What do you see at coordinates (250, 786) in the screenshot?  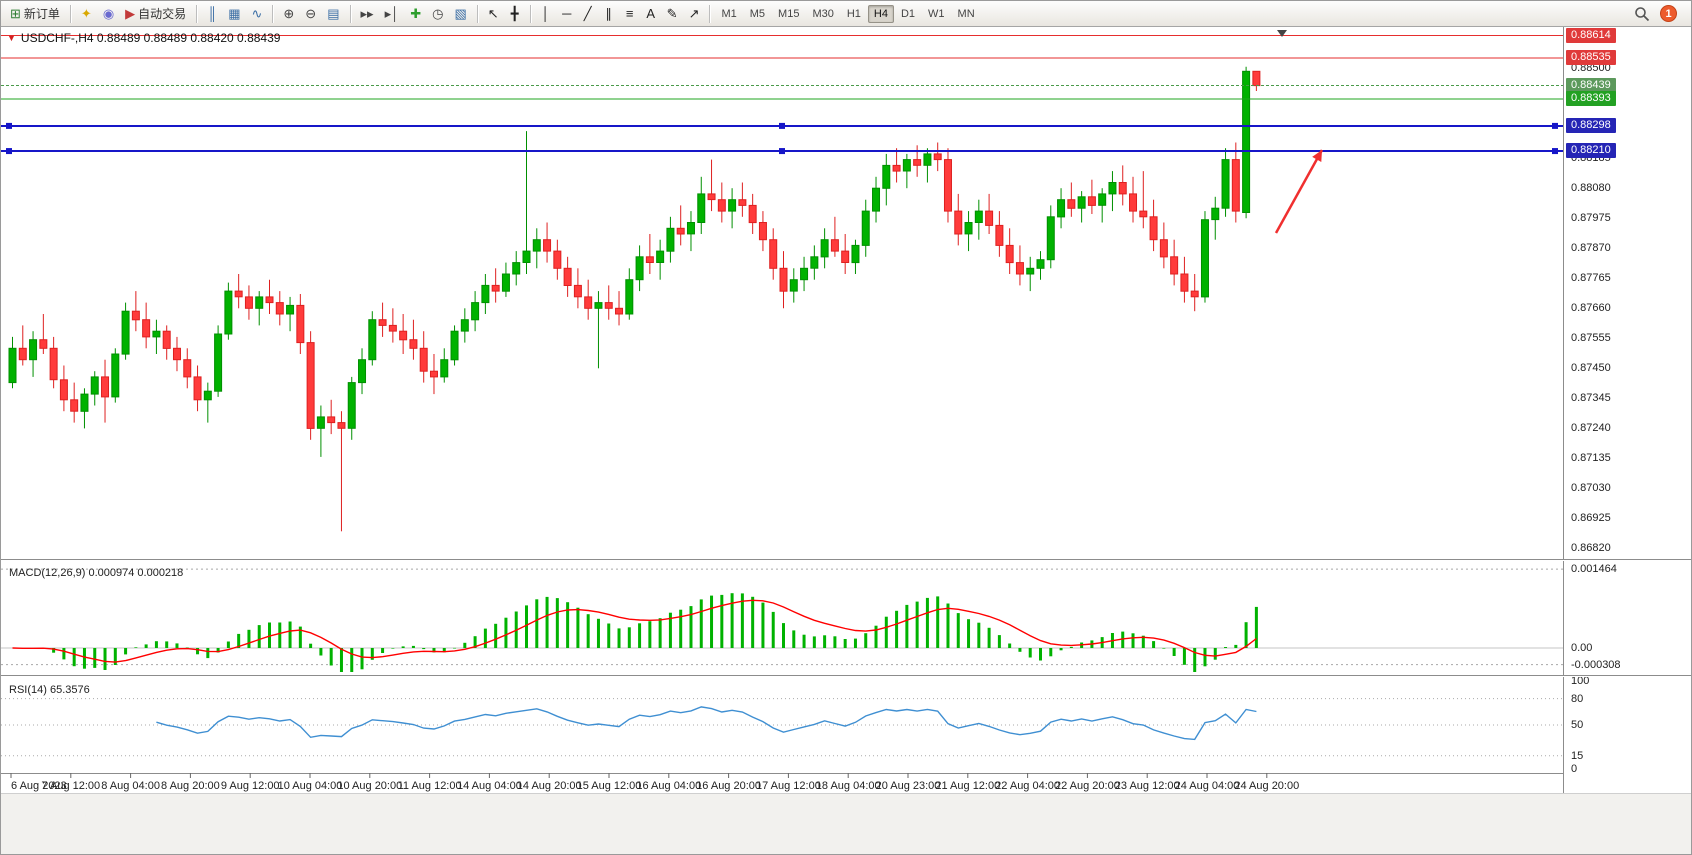 I see `time-label: 9 Aug 12:00` at bounding box center [250, 786].